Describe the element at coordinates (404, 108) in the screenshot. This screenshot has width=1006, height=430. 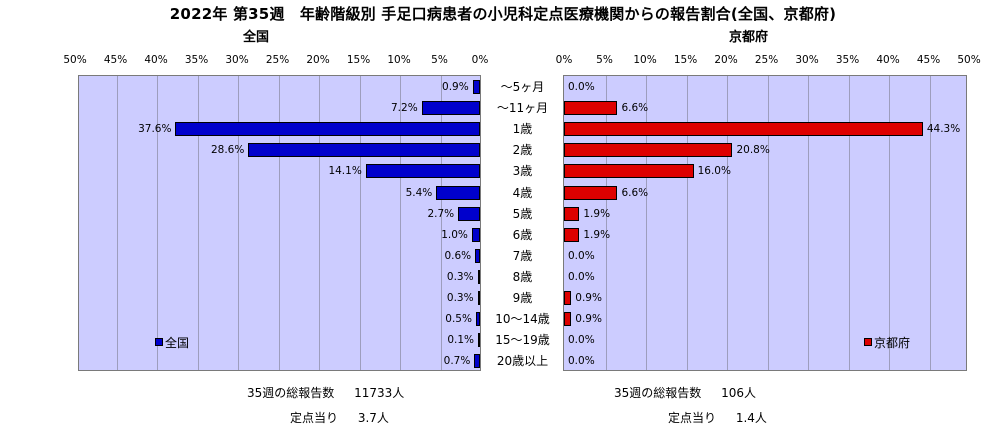
I see `national-data-label: 7.2%` at that location.